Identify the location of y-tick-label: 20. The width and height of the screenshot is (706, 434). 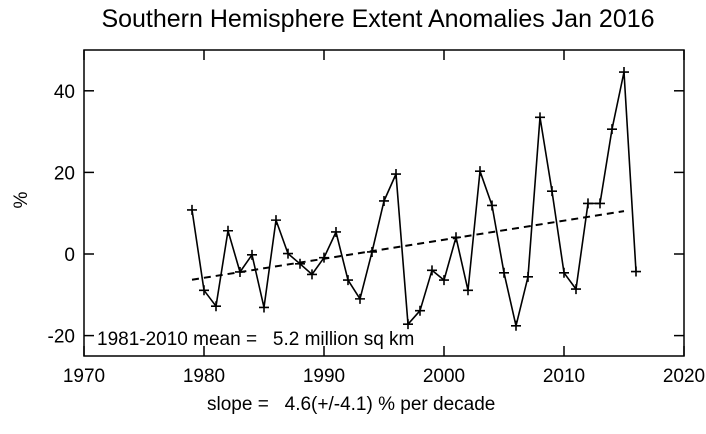
(64, 173).